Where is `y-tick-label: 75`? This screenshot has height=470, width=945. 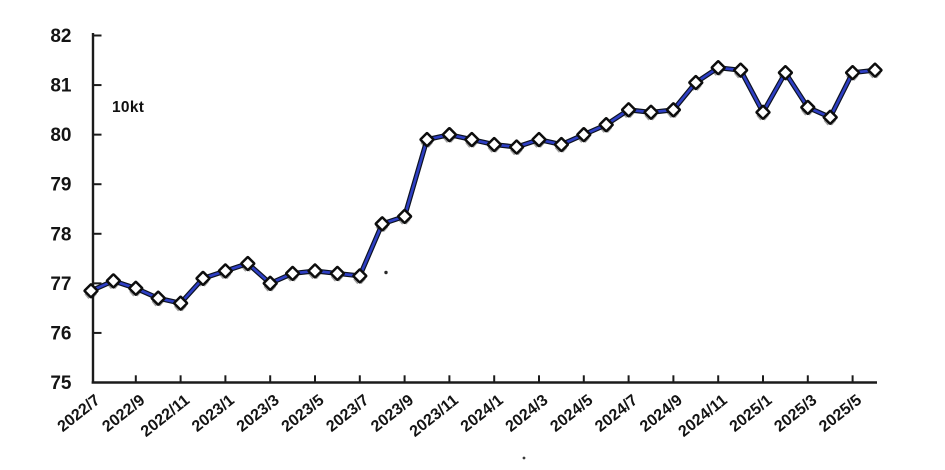 y-tick-label: 75 is located at coordinates (61, 383).